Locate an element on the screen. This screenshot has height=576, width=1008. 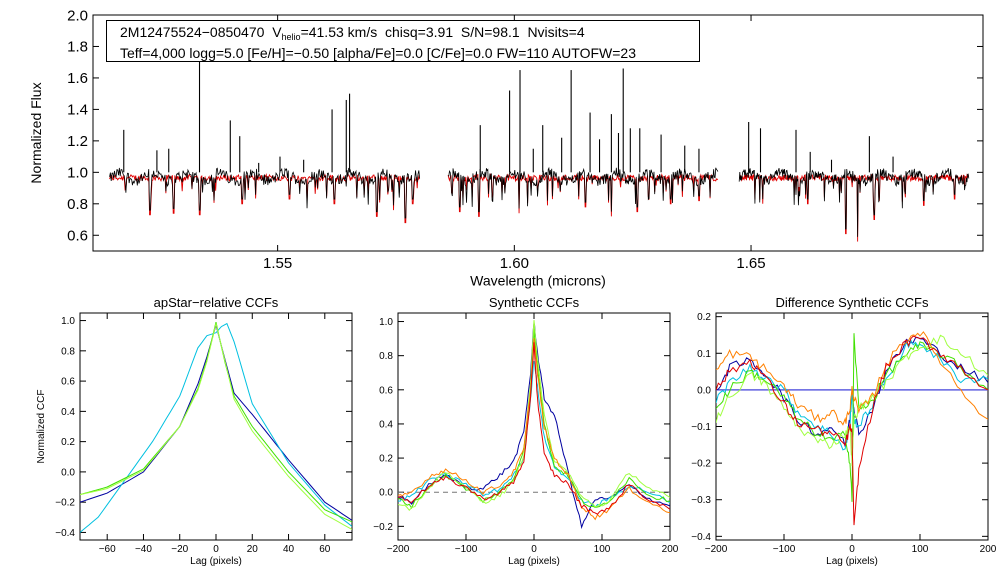
difference_ccf-xlabel: Lag (pixels) is located at coordinates (852, 561).